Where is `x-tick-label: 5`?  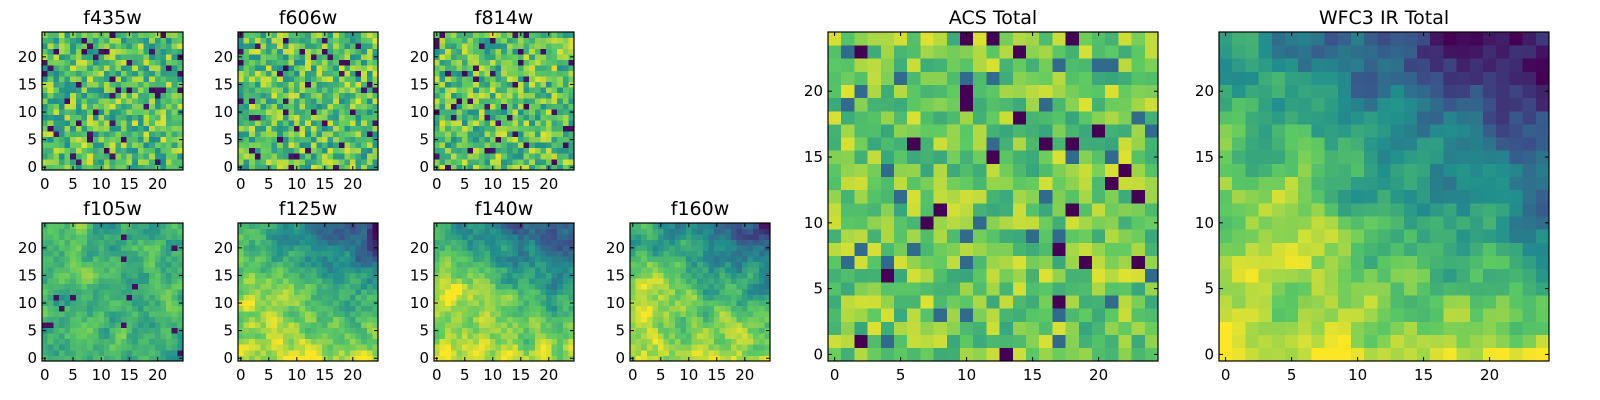 x-tick-label: 5 is located at coordinates (465, 375).